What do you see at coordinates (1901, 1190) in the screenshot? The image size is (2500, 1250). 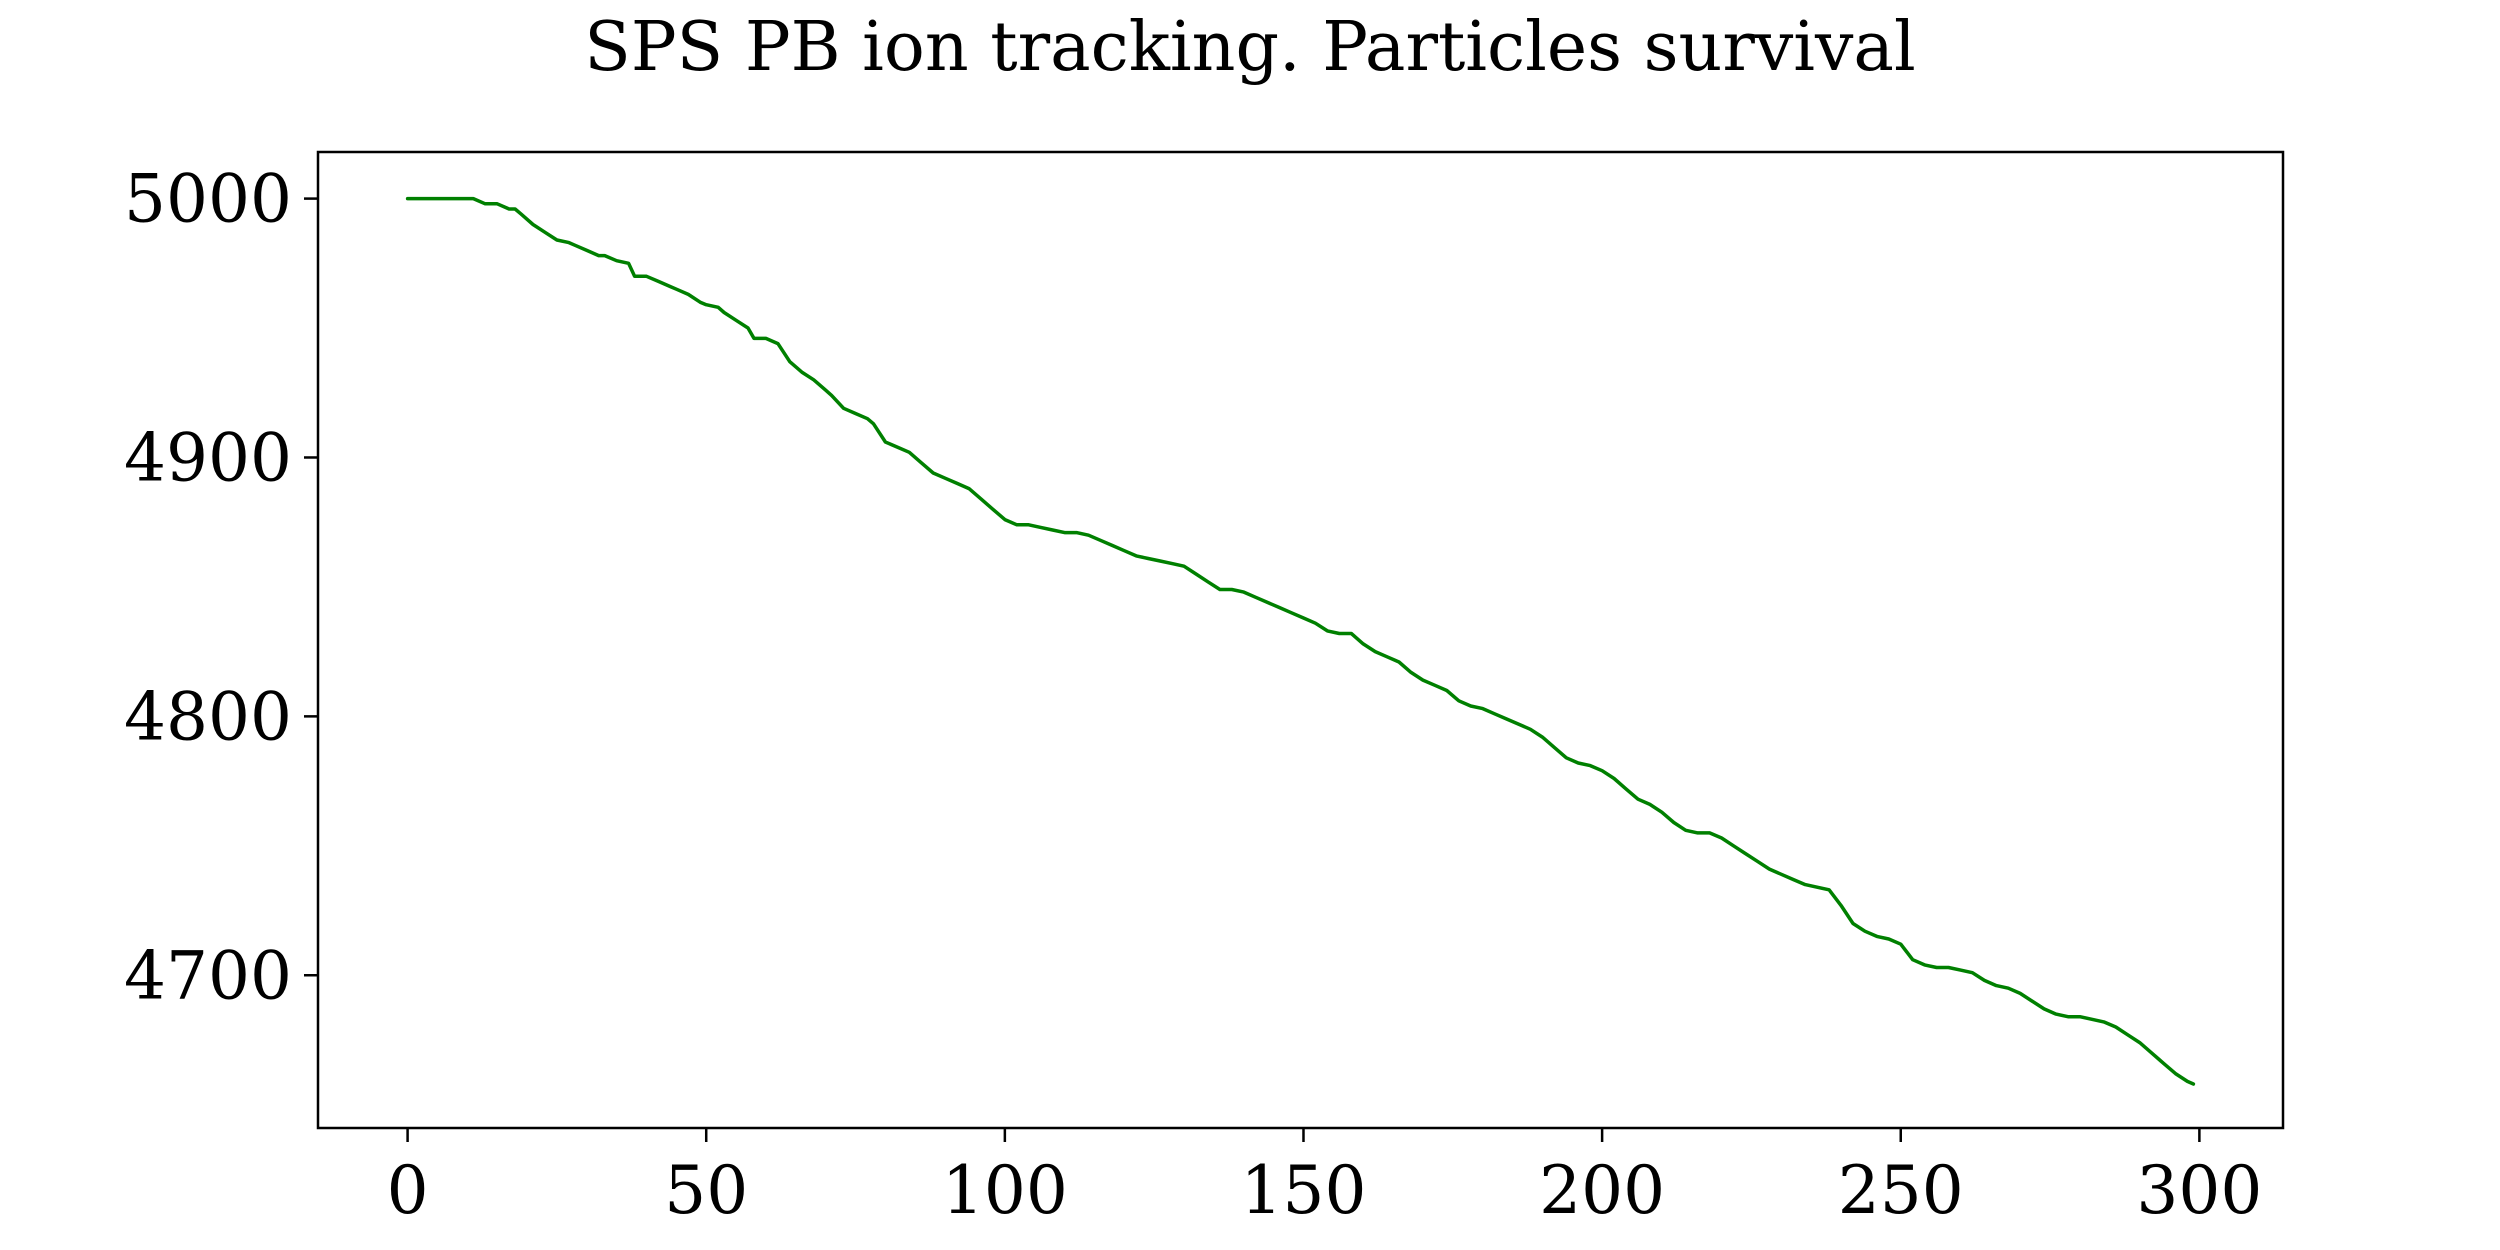 I see `x-tick-label: 250` at bounding box center [1901, 1190].